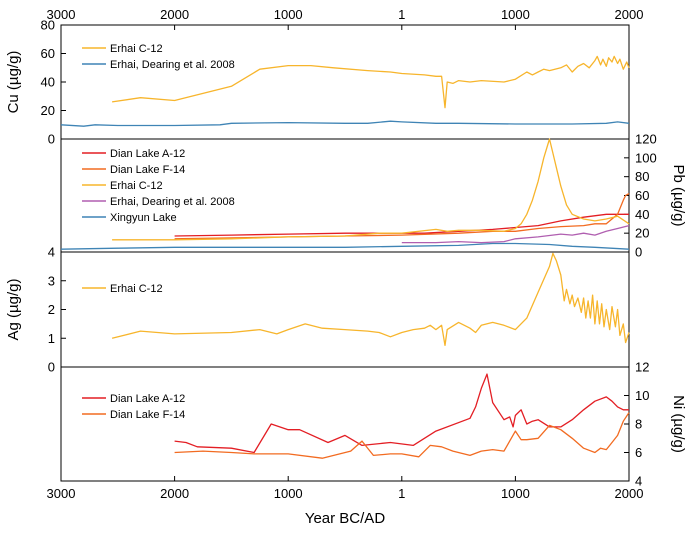 This screenshot has width=692, height=534. What do you see at coordinates (143, 218) in the screenshot?
I see `pb-legend-label: Xingyun Lake` at bounding box center [143, 218].